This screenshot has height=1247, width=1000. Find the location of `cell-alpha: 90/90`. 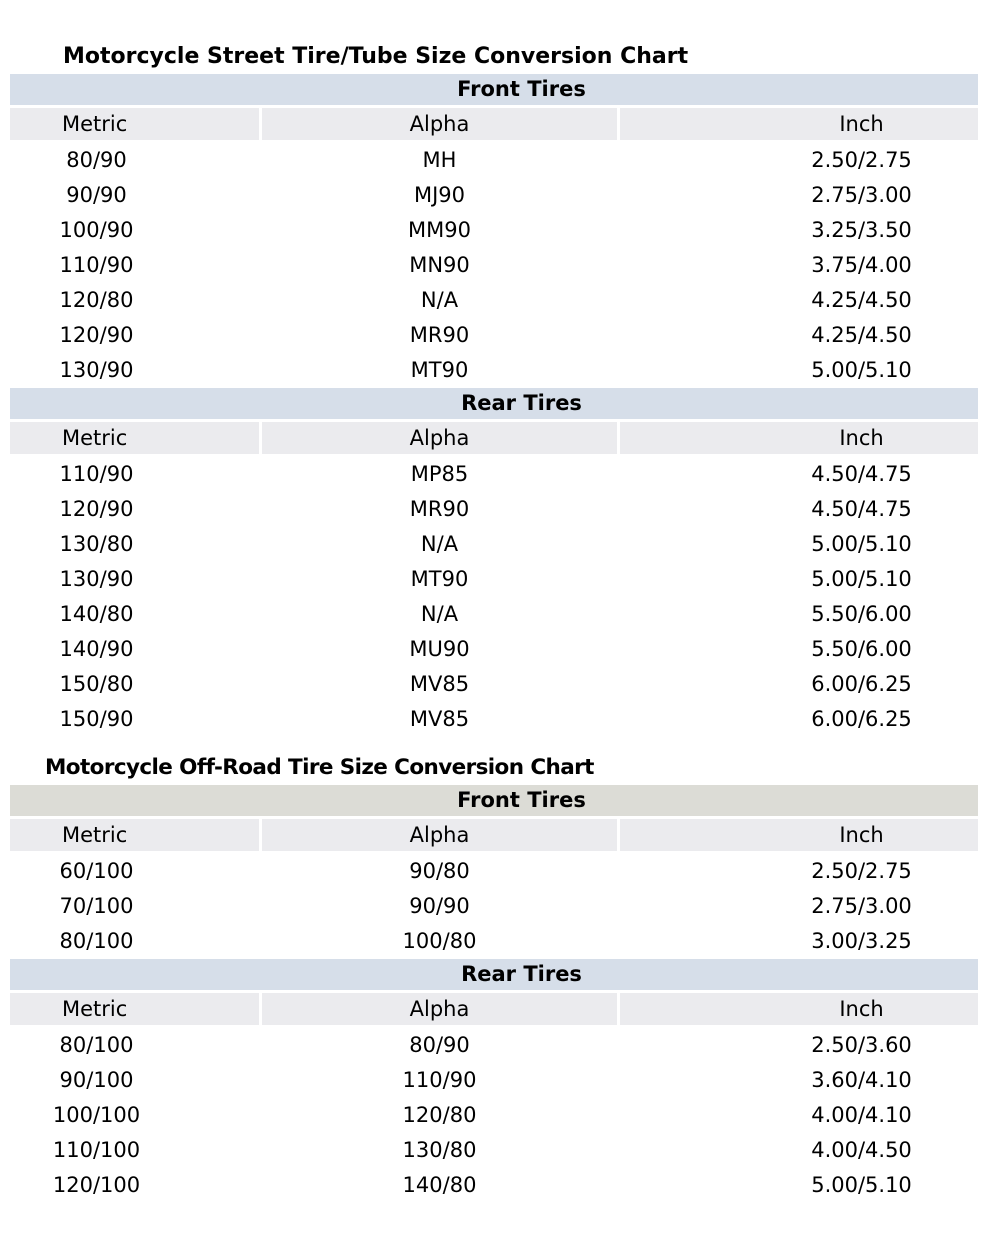

cell-alpha: 90/90 is located at coordinates (439, 906).